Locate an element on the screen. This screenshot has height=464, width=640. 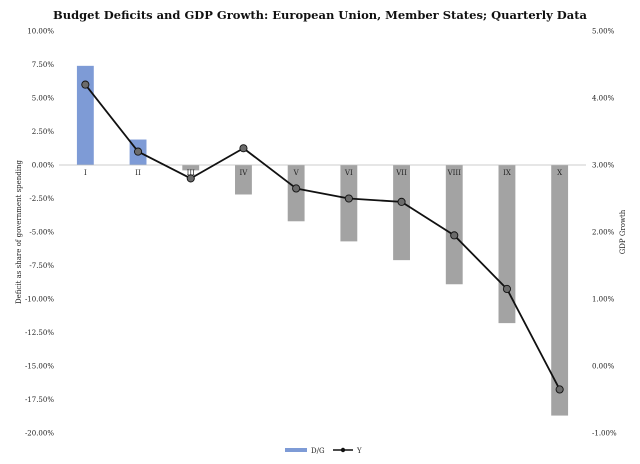
left-tick-label: -5.00% is located at coordinates (41, 233).